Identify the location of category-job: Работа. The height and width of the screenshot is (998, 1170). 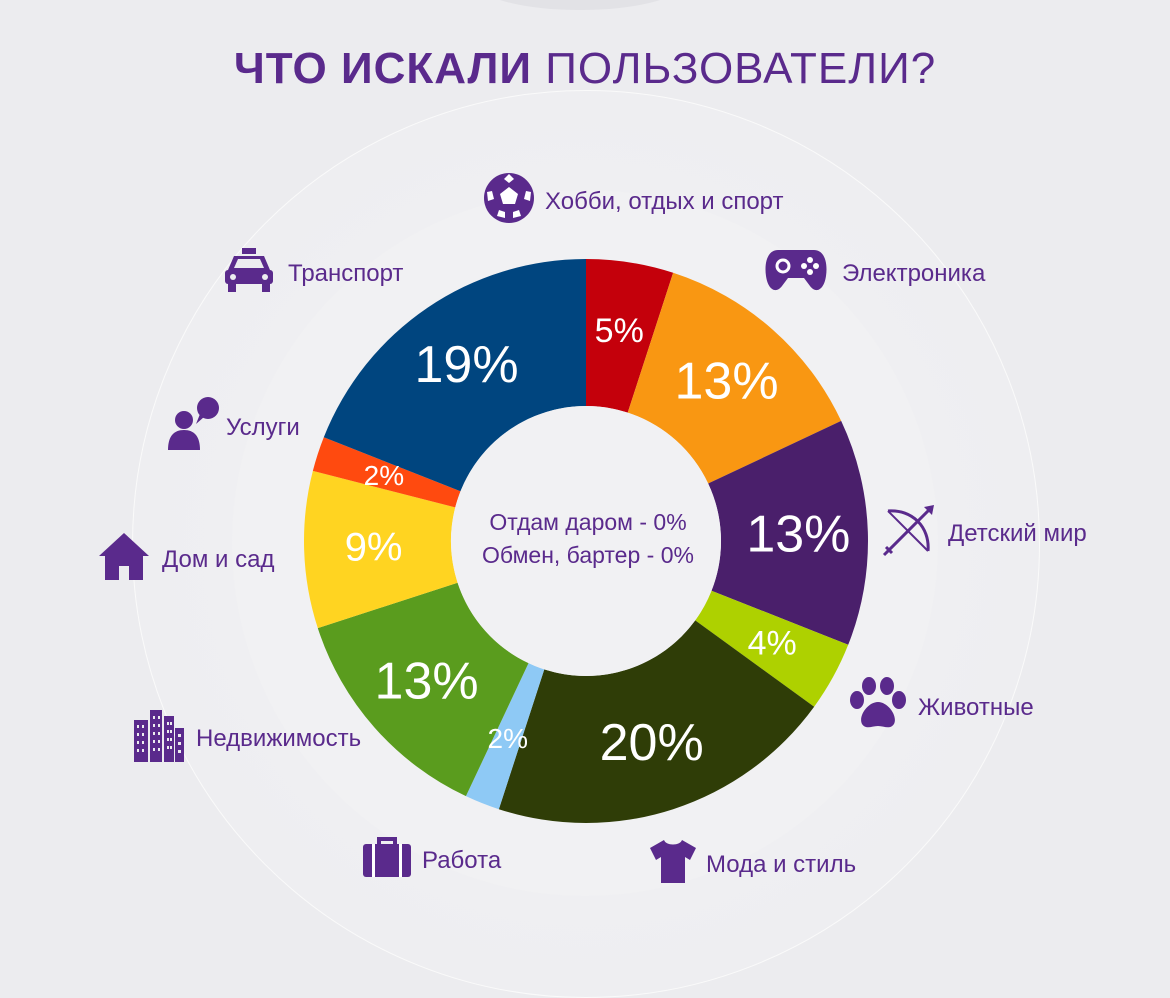
(431, 860).